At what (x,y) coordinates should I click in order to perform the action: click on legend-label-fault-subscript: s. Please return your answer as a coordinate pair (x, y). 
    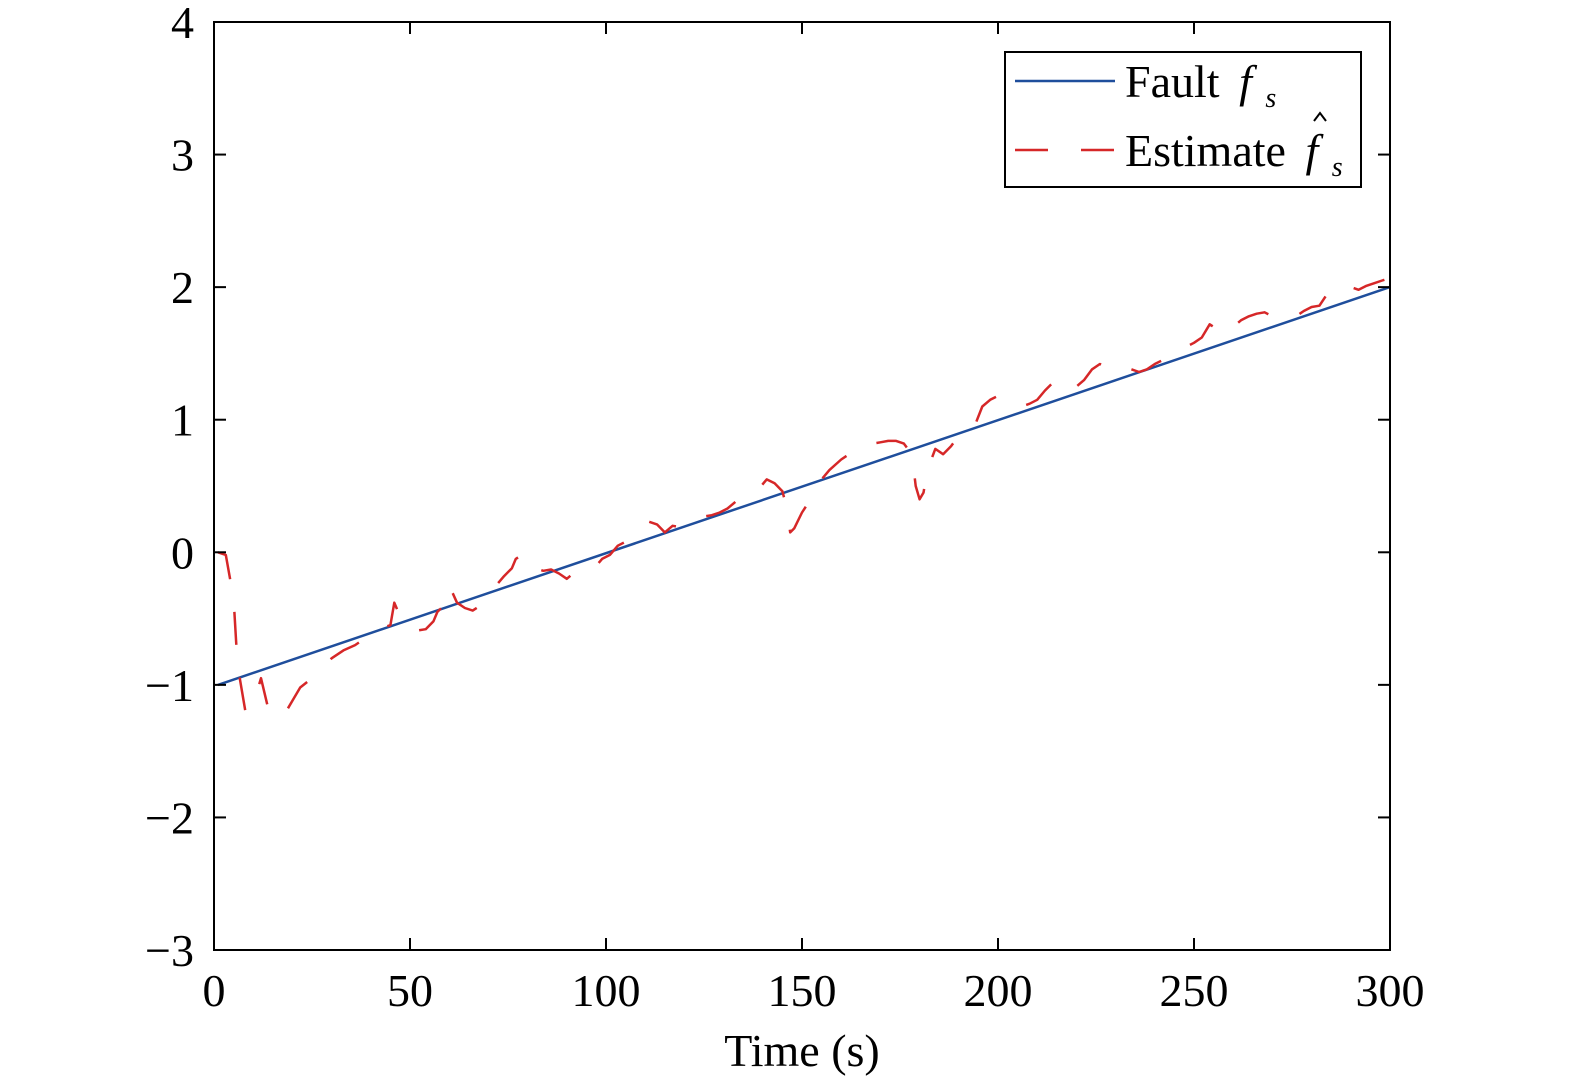
    Looking at the image, I should click on (1270, 98).